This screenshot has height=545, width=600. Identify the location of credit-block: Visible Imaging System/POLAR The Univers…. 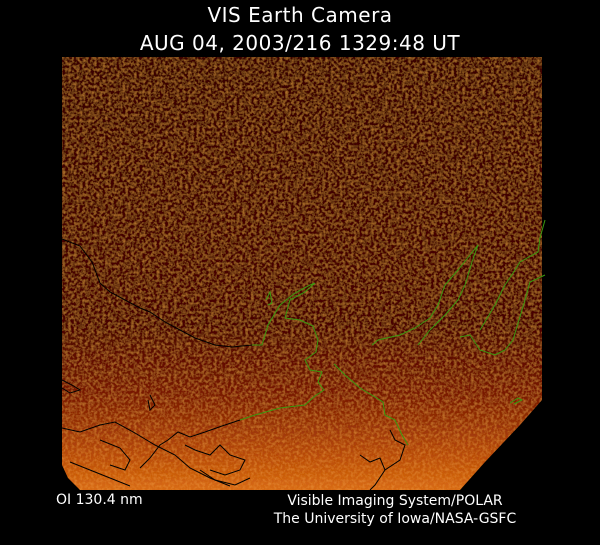
(395, 510).